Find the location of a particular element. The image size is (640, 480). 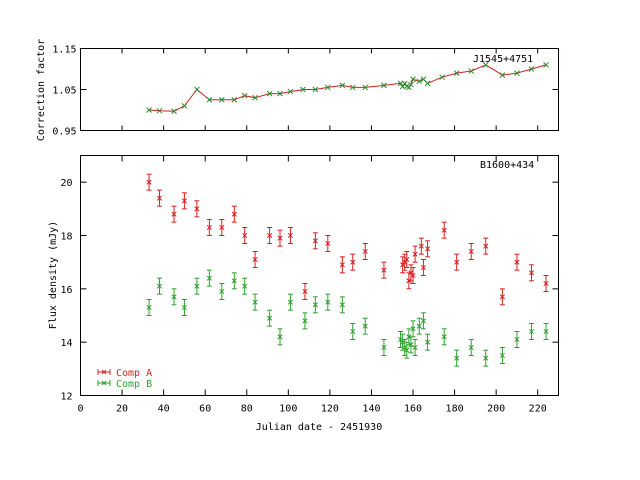

x-tick-label: 80 is located at coordinates (247, 409).